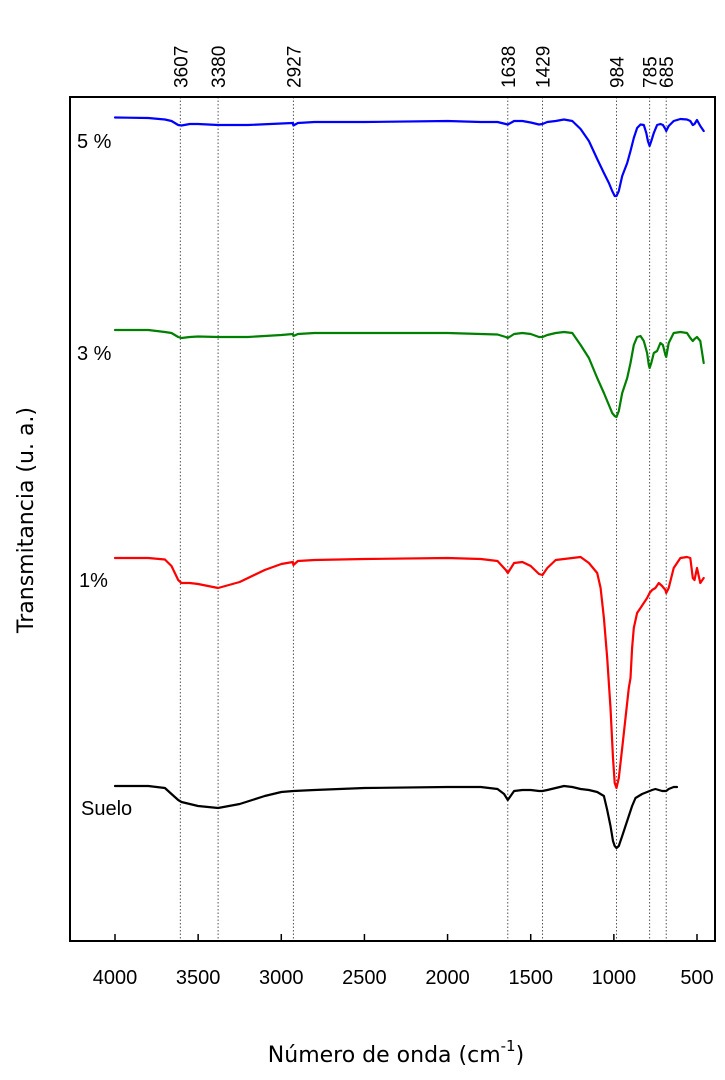 The image size is (725, 1080). What do you see at coordinates (618, 72) in the screenshot?
I see `peak-label-984: 984` at bounding box center [618, 72].